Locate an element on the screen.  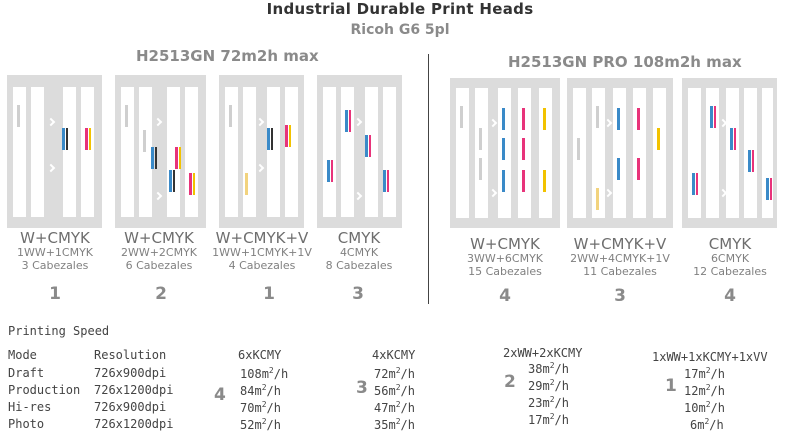
config-detail: 4CMYK is located at coordinates (359, 253).